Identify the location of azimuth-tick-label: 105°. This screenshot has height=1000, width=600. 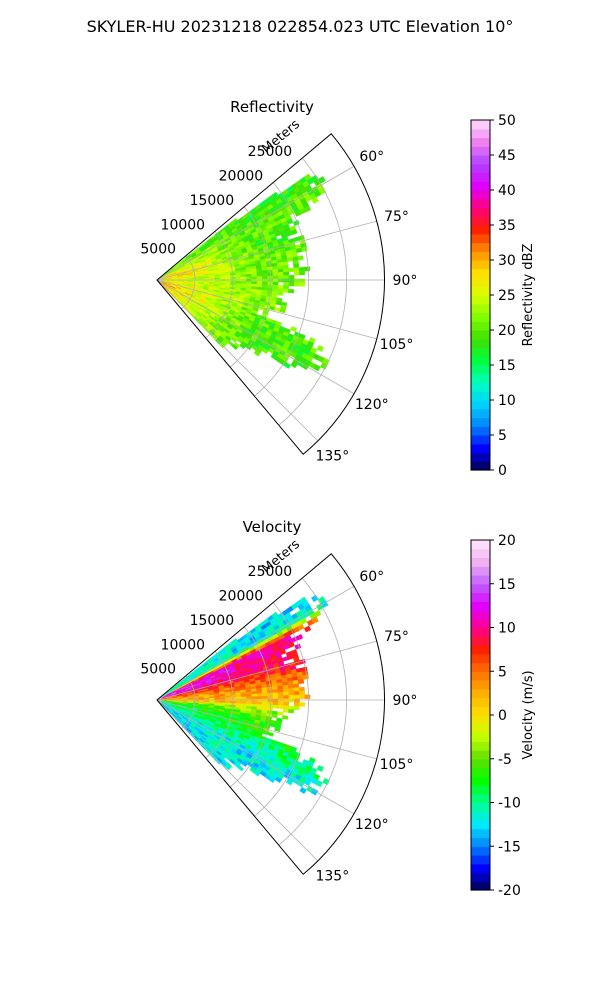
(397, 765).